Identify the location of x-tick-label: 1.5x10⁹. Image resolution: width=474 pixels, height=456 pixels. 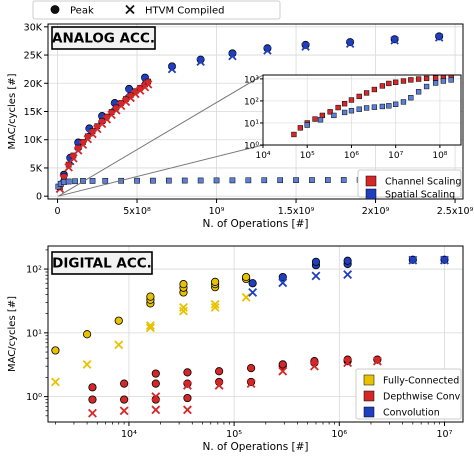
(296, 211).